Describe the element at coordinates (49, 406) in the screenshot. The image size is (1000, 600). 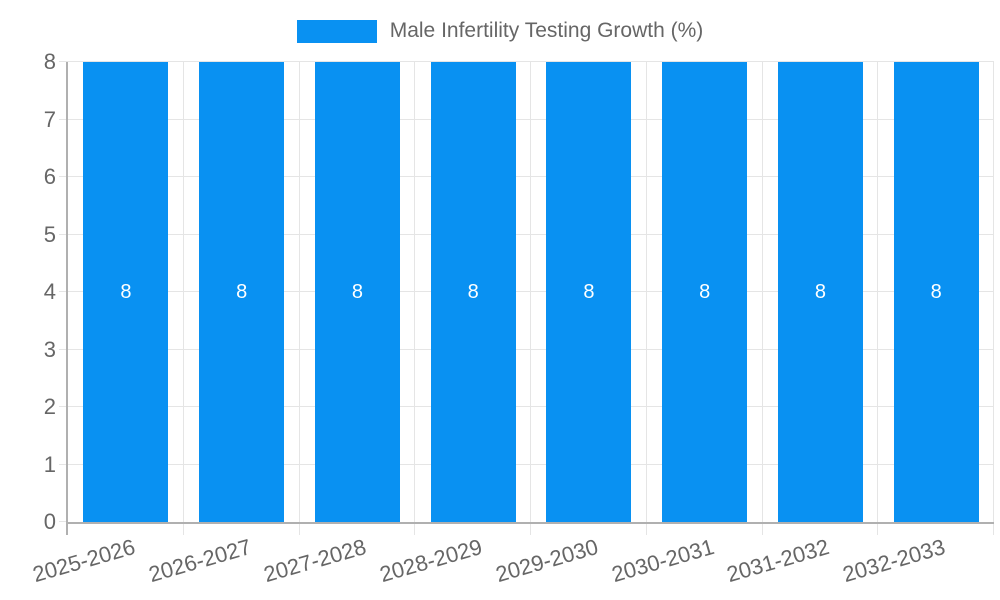
I see `y-tick-label: 2` at that location.